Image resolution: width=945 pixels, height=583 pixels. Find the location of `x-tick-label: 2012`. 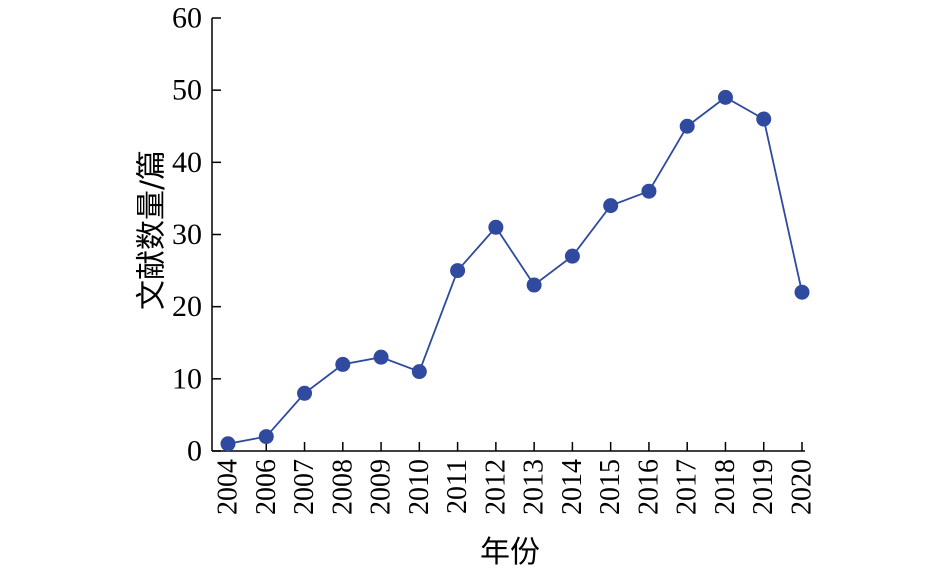

x-tick-label: 2012 is located at coordinates (495, 487).